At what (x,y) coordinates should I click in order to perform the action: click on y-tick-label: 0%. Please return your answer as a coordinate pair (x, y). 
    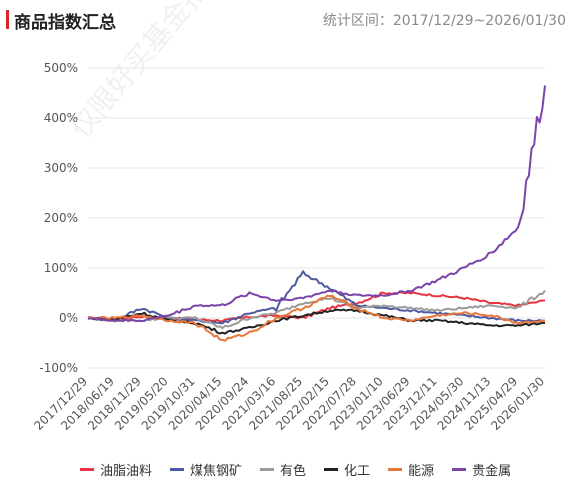
    Looking at the image, I should click on (68, 318).